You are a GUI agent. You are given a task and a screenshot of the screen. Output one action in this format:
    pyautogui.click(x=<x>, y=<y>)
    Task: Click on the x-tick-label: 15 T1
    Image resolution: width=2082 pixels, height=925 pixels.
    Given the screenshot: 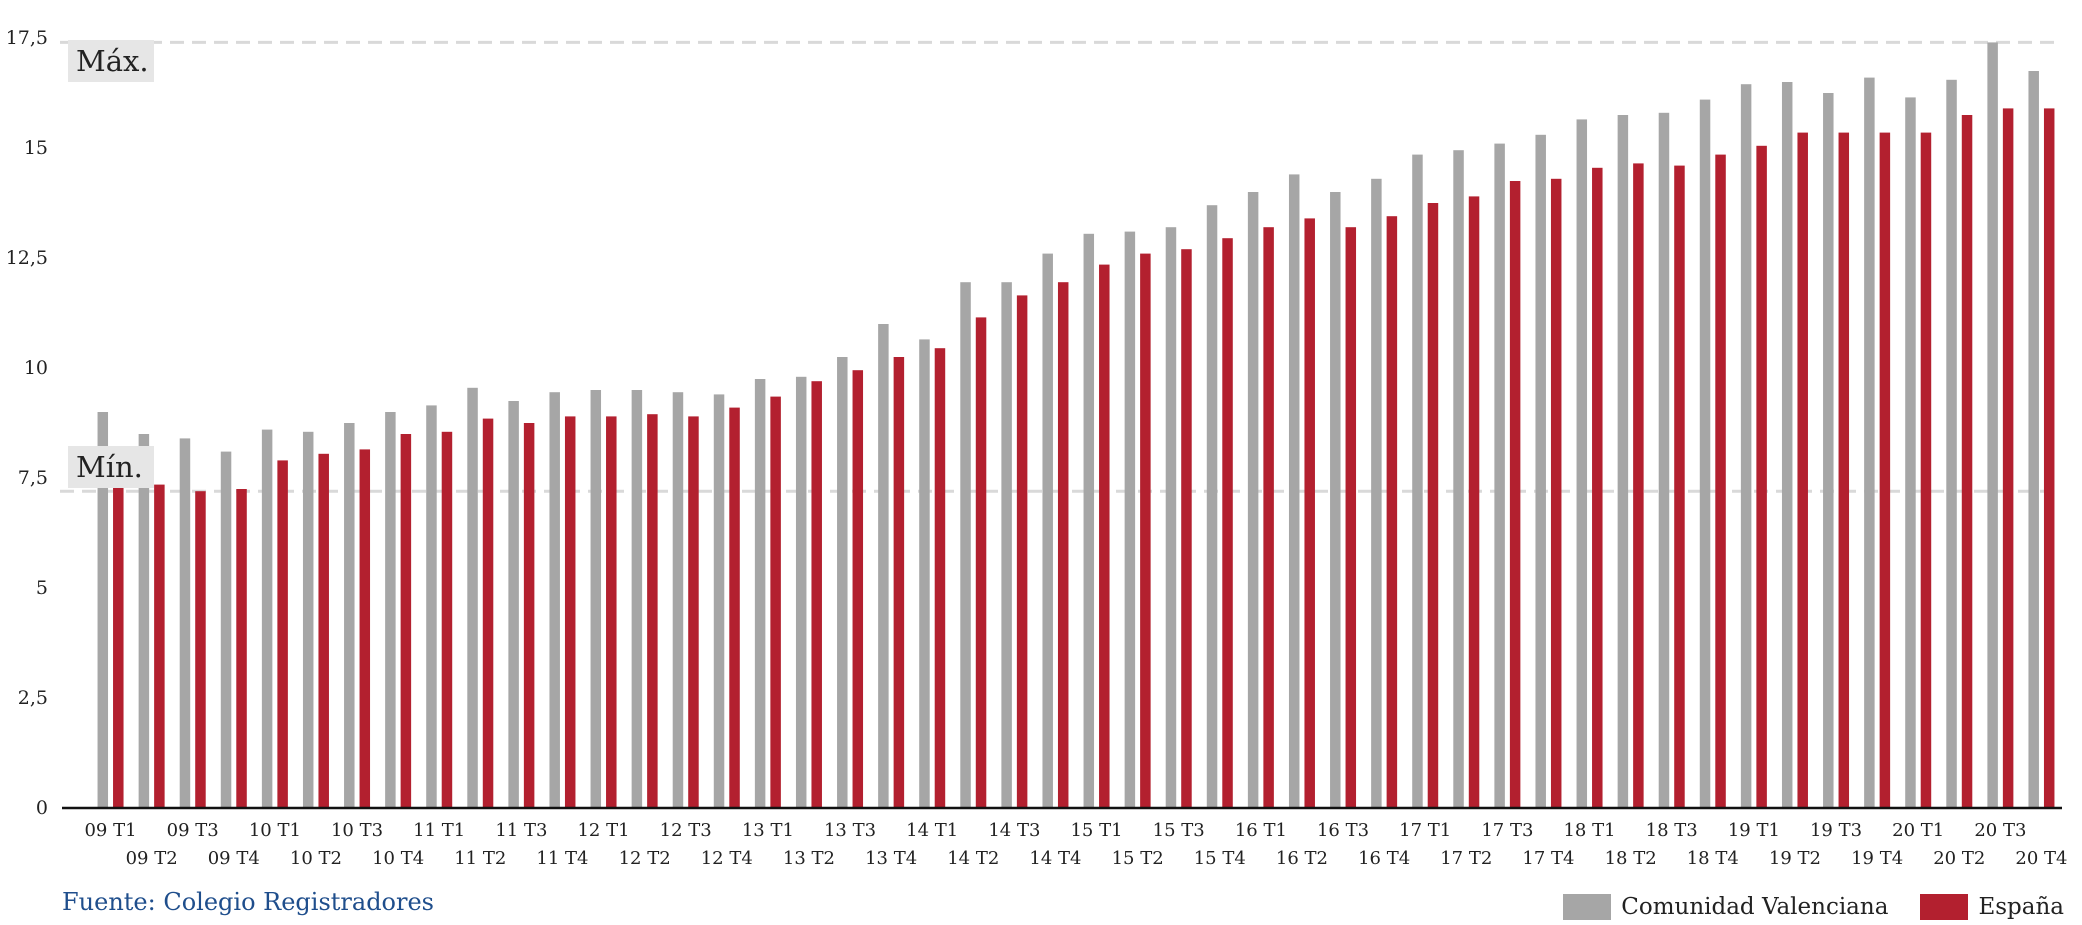 What is the action you would take?
    pyautogui.click(x=1096, y=830)
    